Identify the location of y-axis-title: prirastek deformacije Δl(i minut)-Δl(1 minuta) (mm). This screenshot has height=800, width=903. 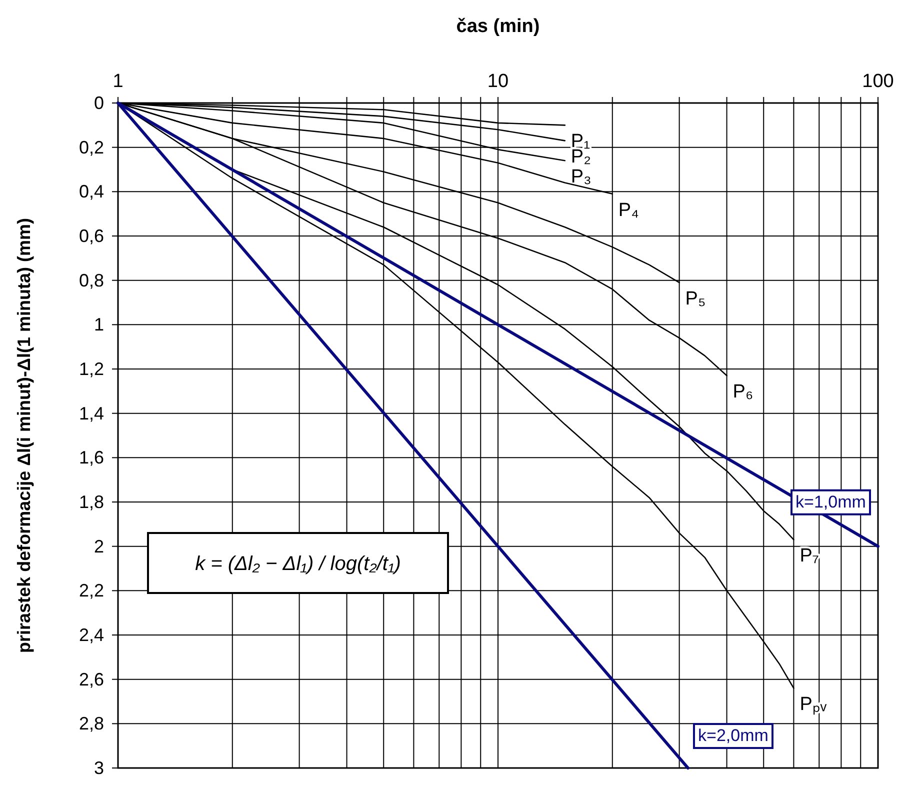
(24, 435).